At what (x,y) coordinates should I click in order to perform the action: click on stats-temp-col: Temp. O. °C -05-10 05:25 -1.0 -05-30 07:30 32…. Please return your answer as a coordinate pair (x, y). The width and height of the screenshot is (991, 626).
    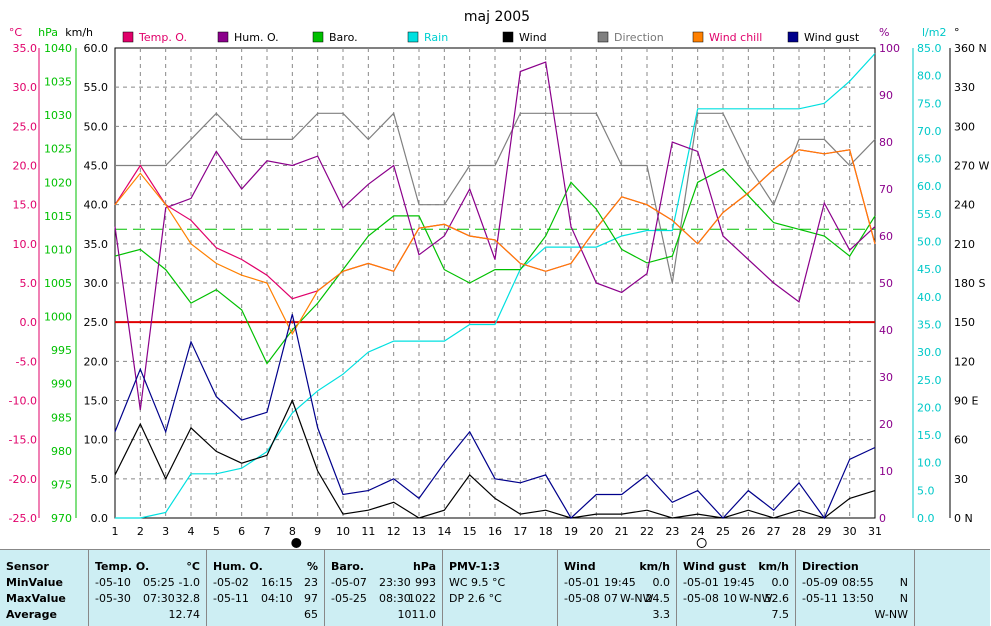
    Looking at the image, I should click on (148, 588).